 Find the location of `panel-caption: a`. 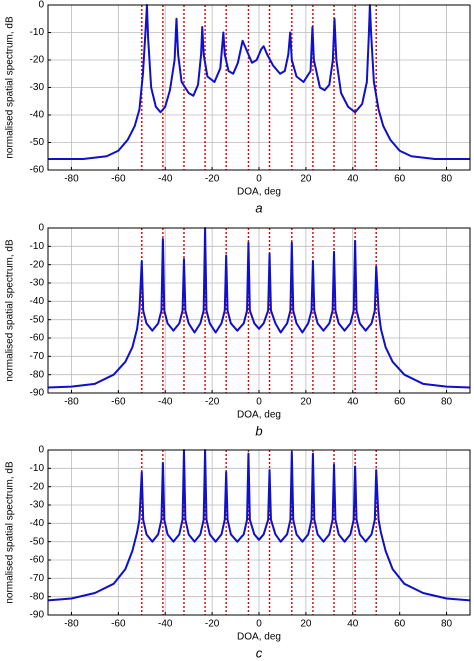

panel-caption: a is located at coordinates (258, 207).